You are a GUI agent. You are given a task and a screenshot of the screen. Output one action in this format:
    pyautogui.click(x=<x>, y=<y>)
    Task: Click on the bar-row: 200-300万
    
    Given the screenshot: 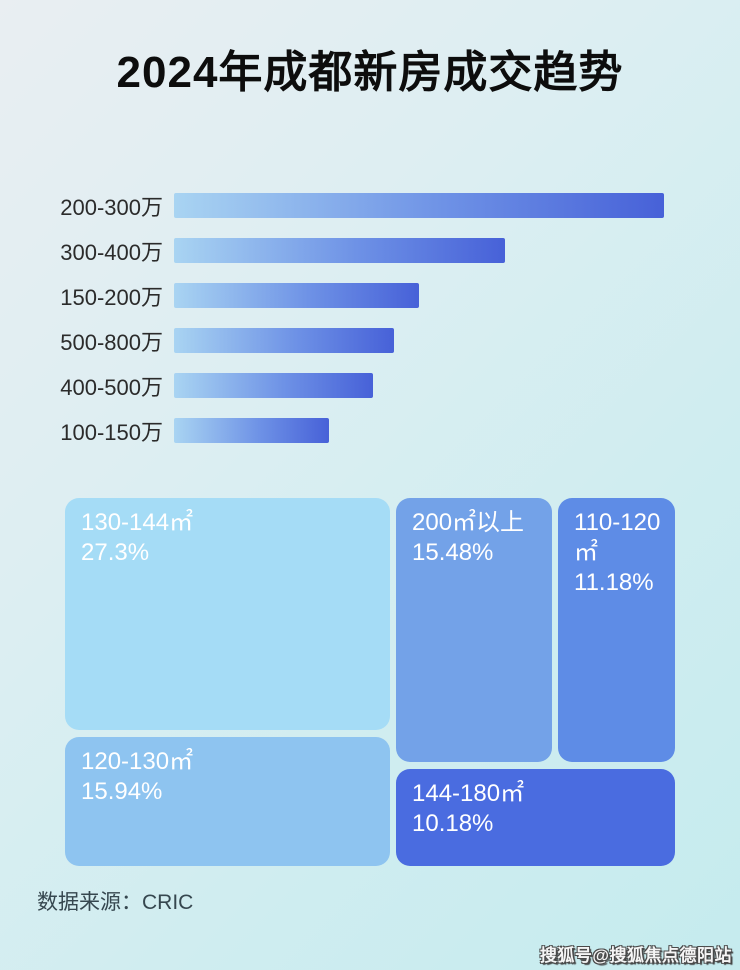 What is the action you would take?
    pyautogui.click(x=365, y=205)
    